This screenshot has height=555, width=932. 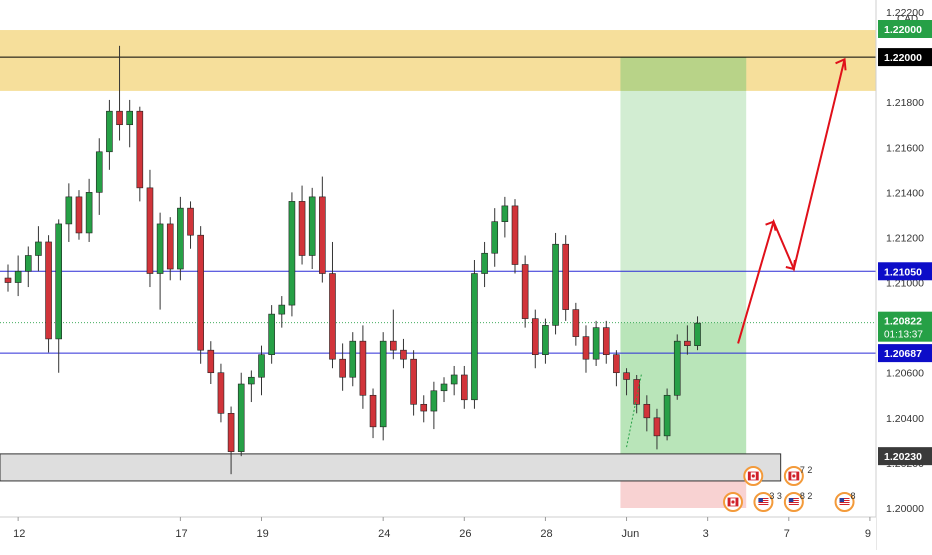 What do you see at coordinates (905, 238) in the screenshot?
I see `price-tick-label: 1.21200` at bounding box center [905, 238].